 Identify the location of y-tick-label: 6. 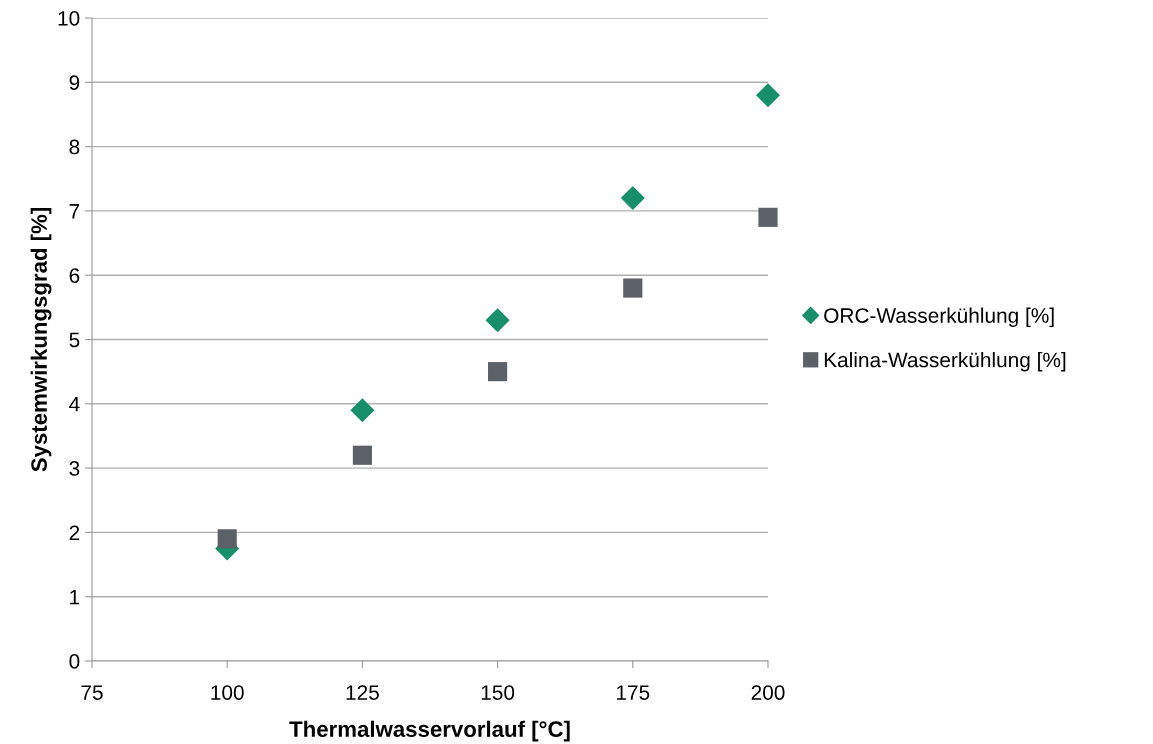
(74, 275).